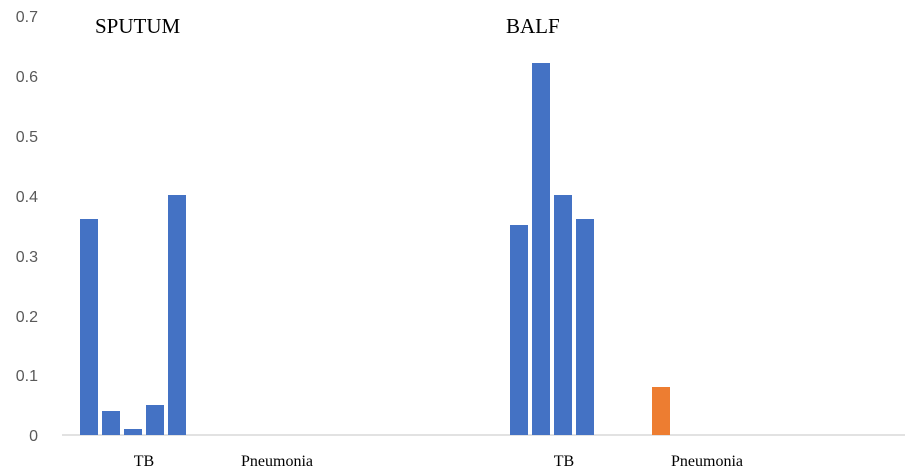 This screenshot has width=913, height=472. Describe the element at coordinates (277, 461) in the screenshot. I see `category-label-sputum-pneumonia: Pneumonia` at that location.